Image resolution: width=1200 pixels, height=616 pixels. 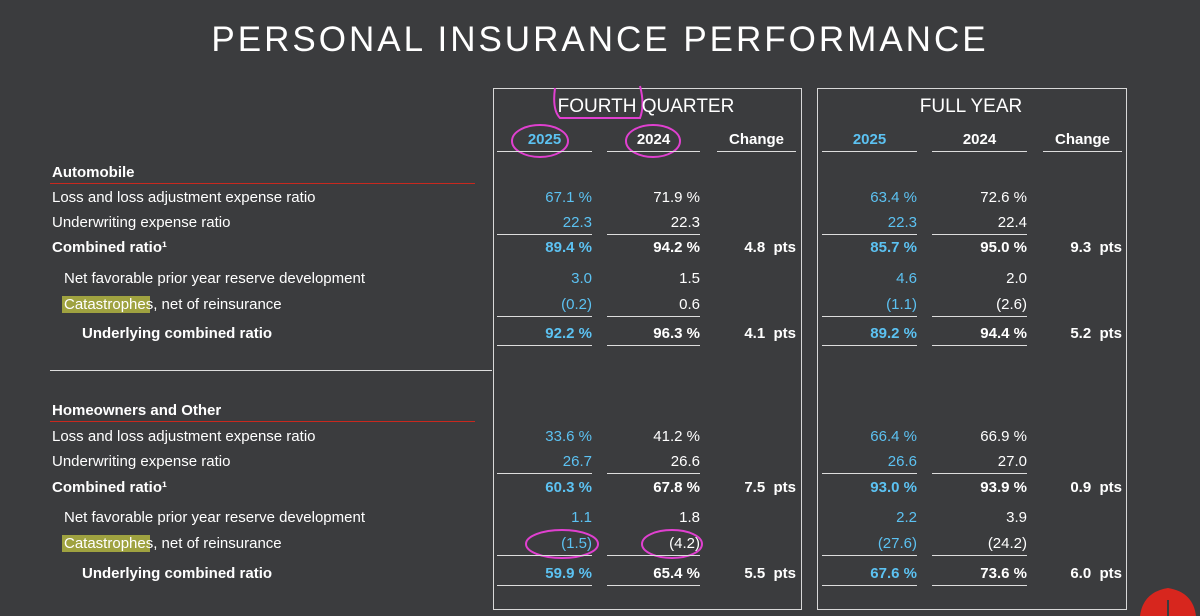 What do you see at coordinates (689, 278) in the screenshot?
I see `cell-value: 1.5` at bounding box center [689, 278].